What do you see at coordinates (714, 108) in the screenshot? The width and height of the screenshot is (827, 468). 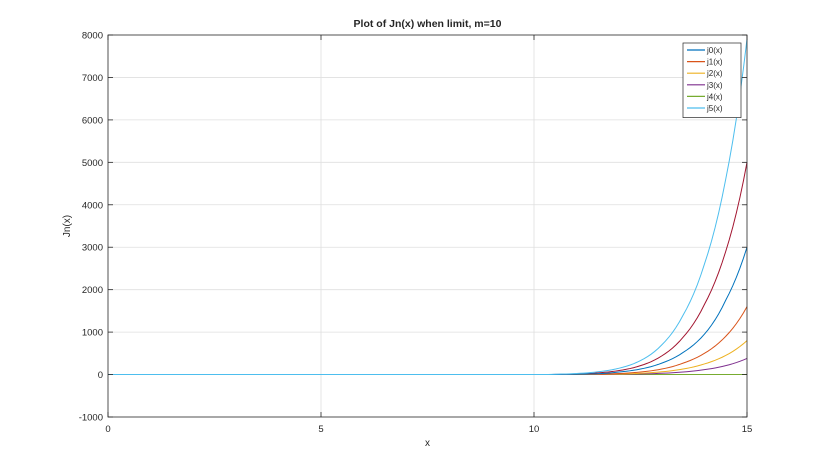 I see `legend-label: j5(x)` at bounding box center [714, 108].